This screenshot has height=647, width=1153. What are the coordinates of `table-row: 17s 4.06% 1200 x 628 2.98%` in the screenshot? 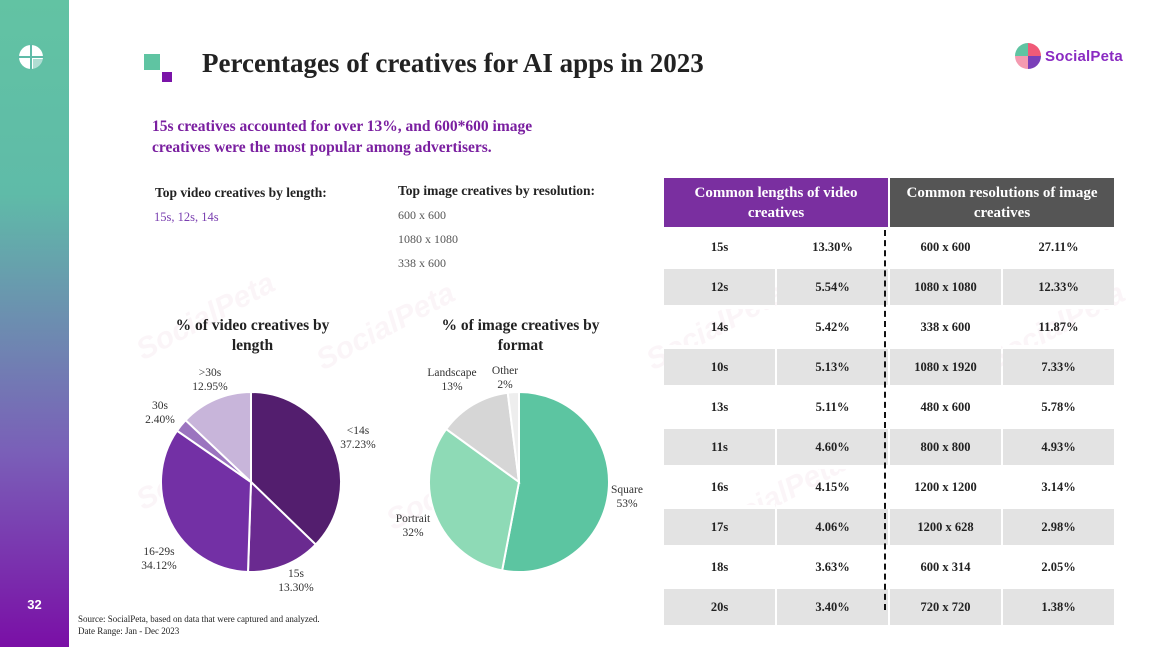 It's located at (889, 527).